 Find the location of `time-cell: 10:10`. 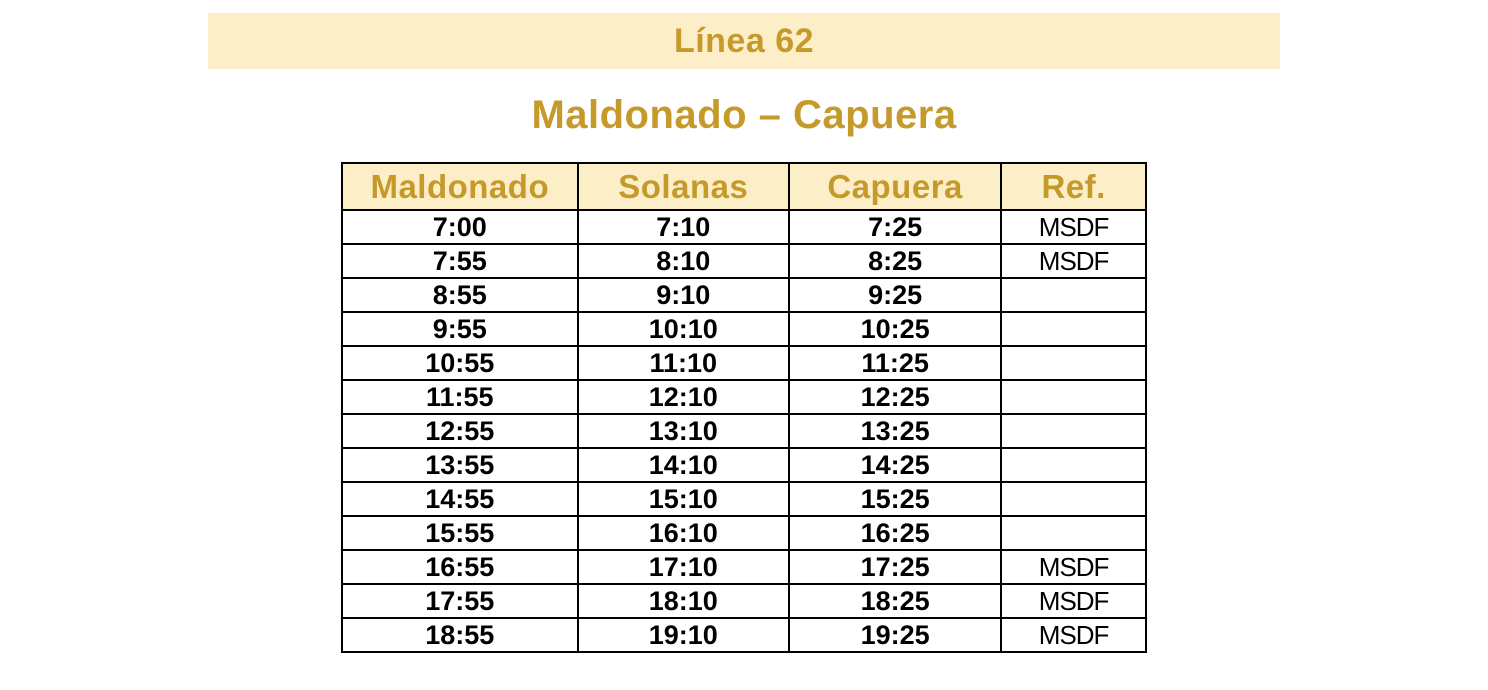

time-cell: 10:10 is located at coordinates (683, 329).